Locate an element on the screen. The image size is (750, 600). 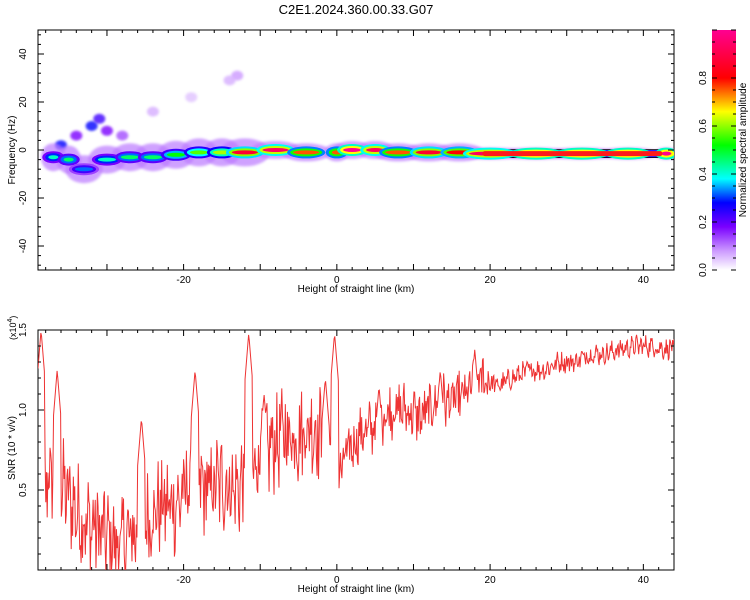
snr-ylabel: SNR (10 * v/v) is located at coordinates (12, 448).